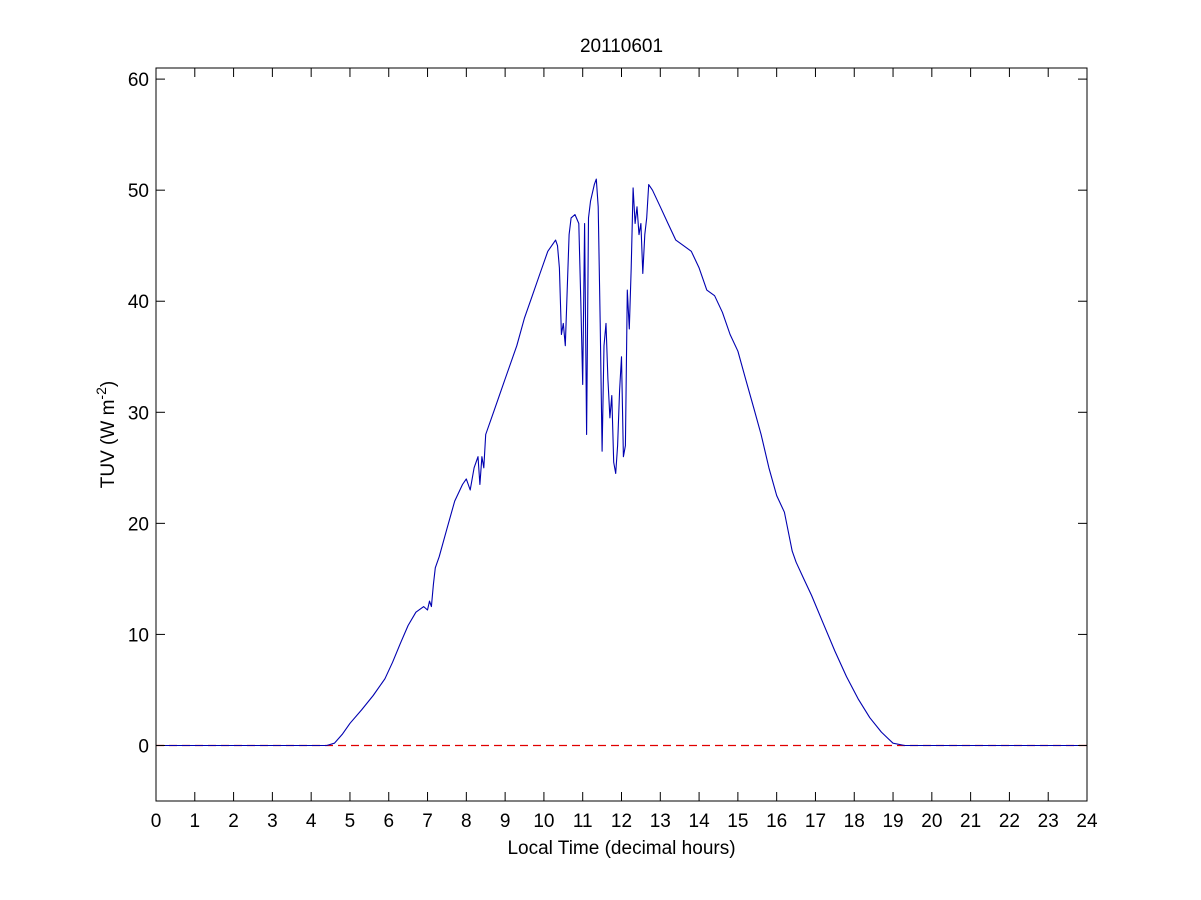 Image resolution: width=1201 pixels, height=900 pixels. What do you see at coordinates (466, 821) in the screenshot?
I see `x-tick-label: 8` at bounding box center [466, 821].